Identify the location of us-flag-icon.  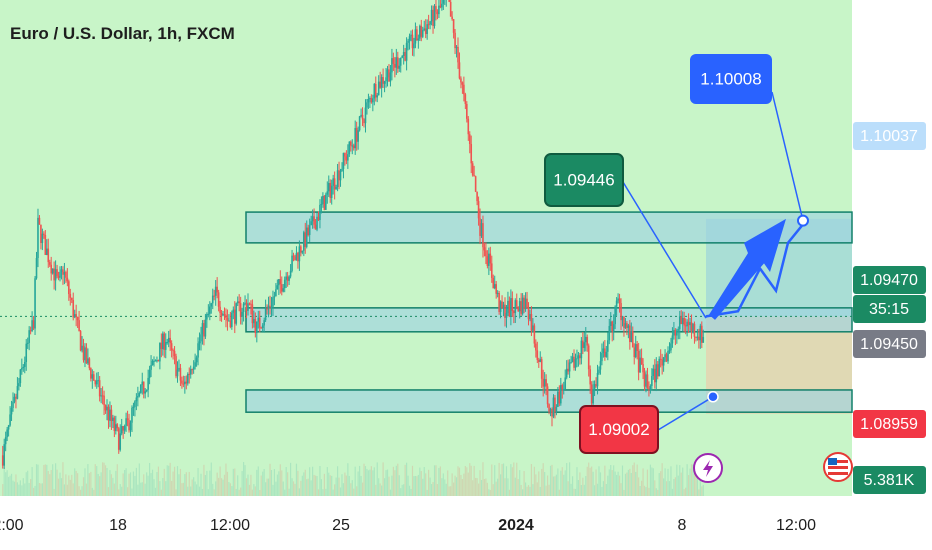
(838, 467).